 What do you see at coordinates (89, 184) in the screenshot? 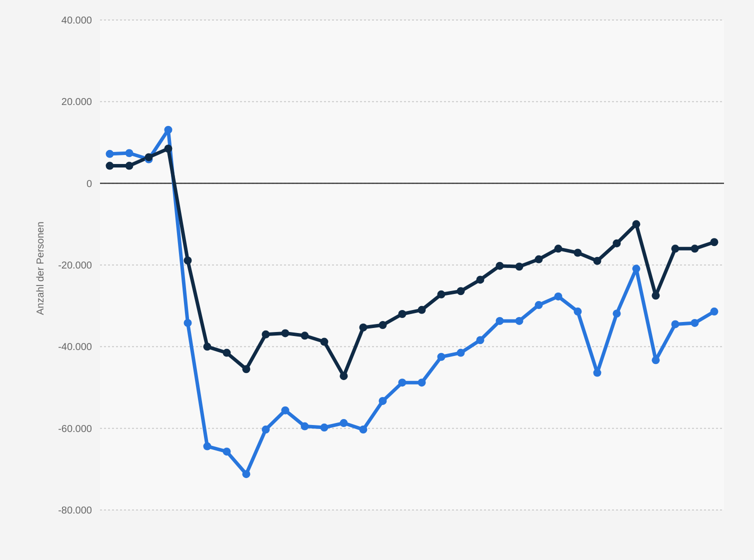
I see `y-tick-label: 0` at bounding box center [89, 184].